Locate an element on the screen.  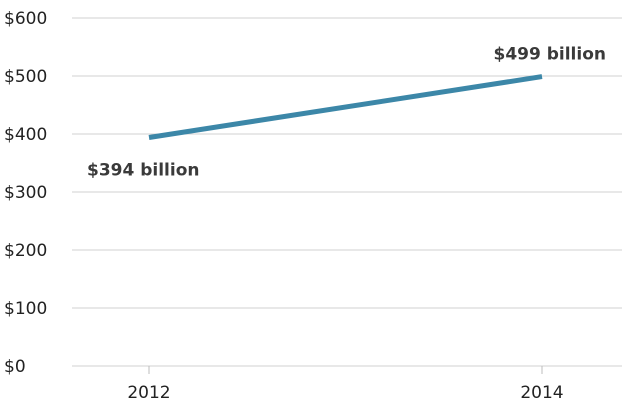
series-line is located at coordinates (345, 107).